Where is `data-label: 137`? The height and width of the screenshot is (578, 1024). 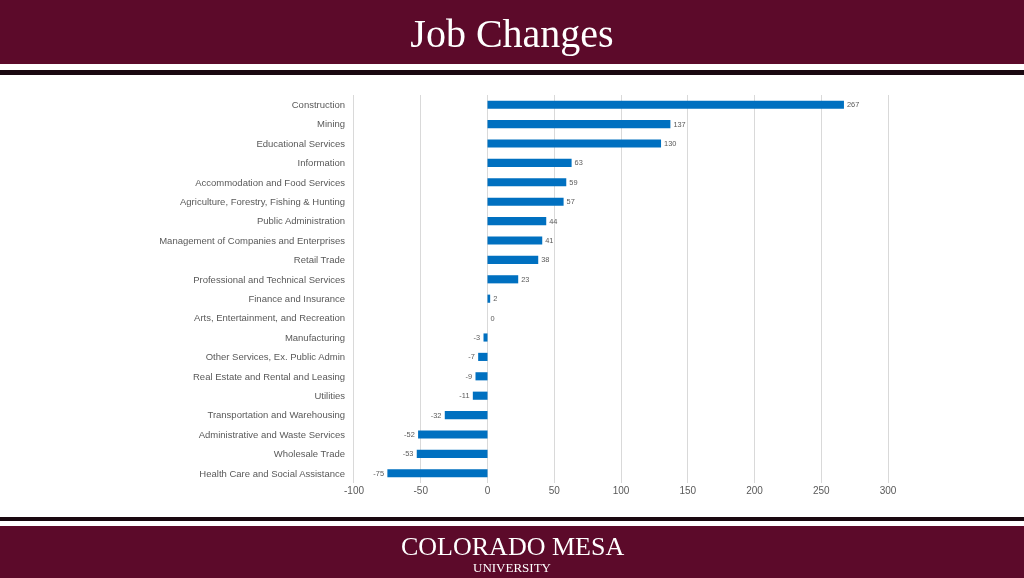 data-label: 137 is located at coordinates (679, 124).